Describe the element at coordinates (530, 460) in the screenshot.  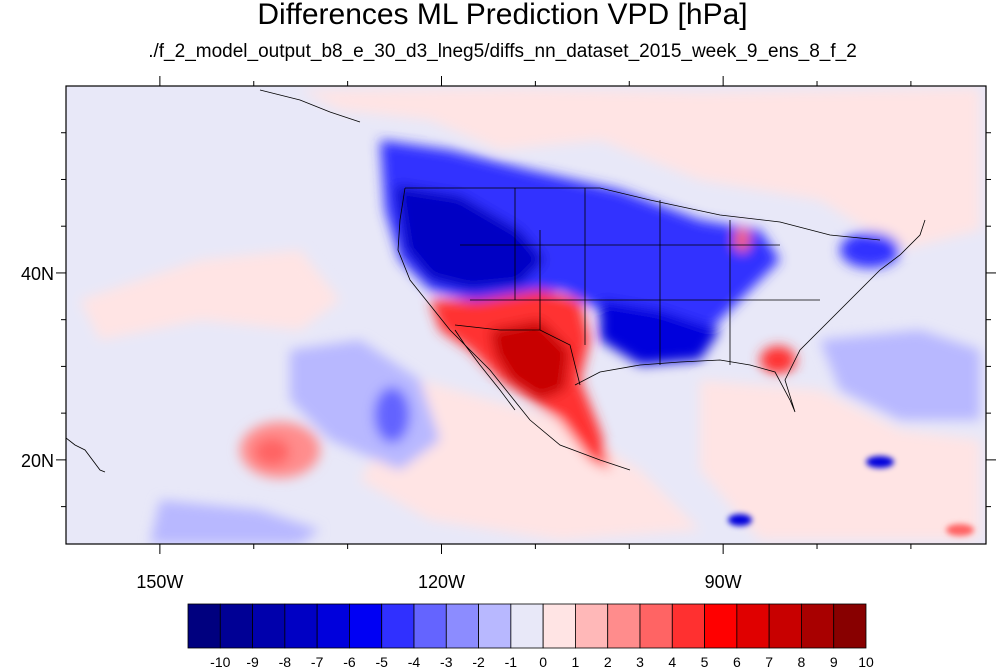
I see `anomaly-region-light-pink-south` at that location.